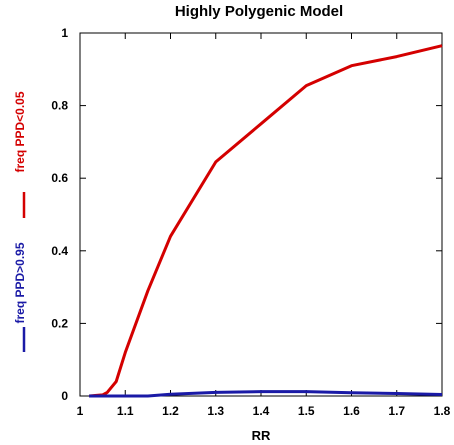  Describe the element at coordinates (59, 178) in the screenshot. I see `y-tick-label: 0.6` at that location.